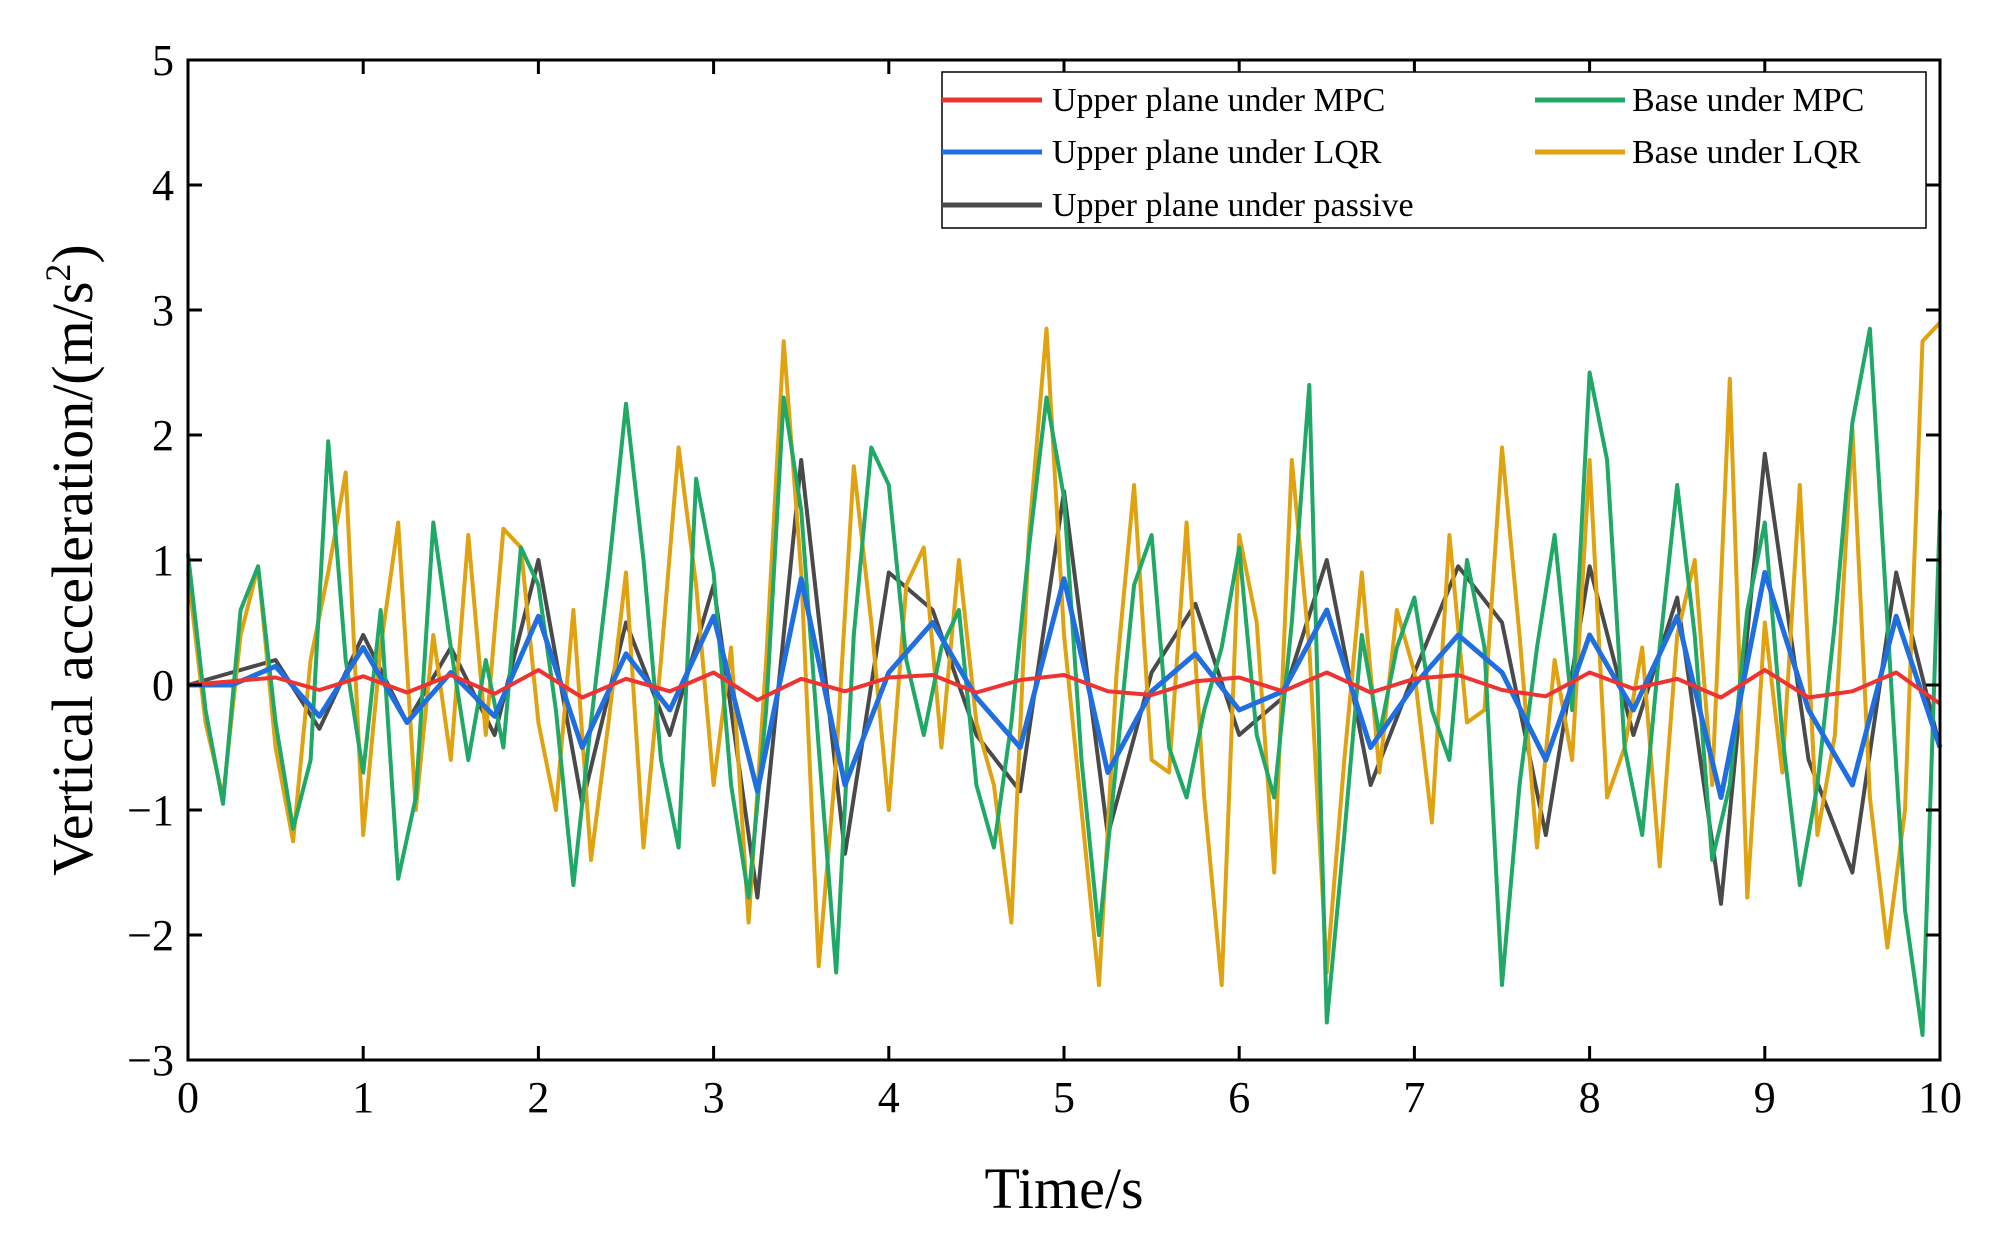 This screenshot has height=1240, width=1990. I want to click on x-tick-label: 1, so click(363, 1097).